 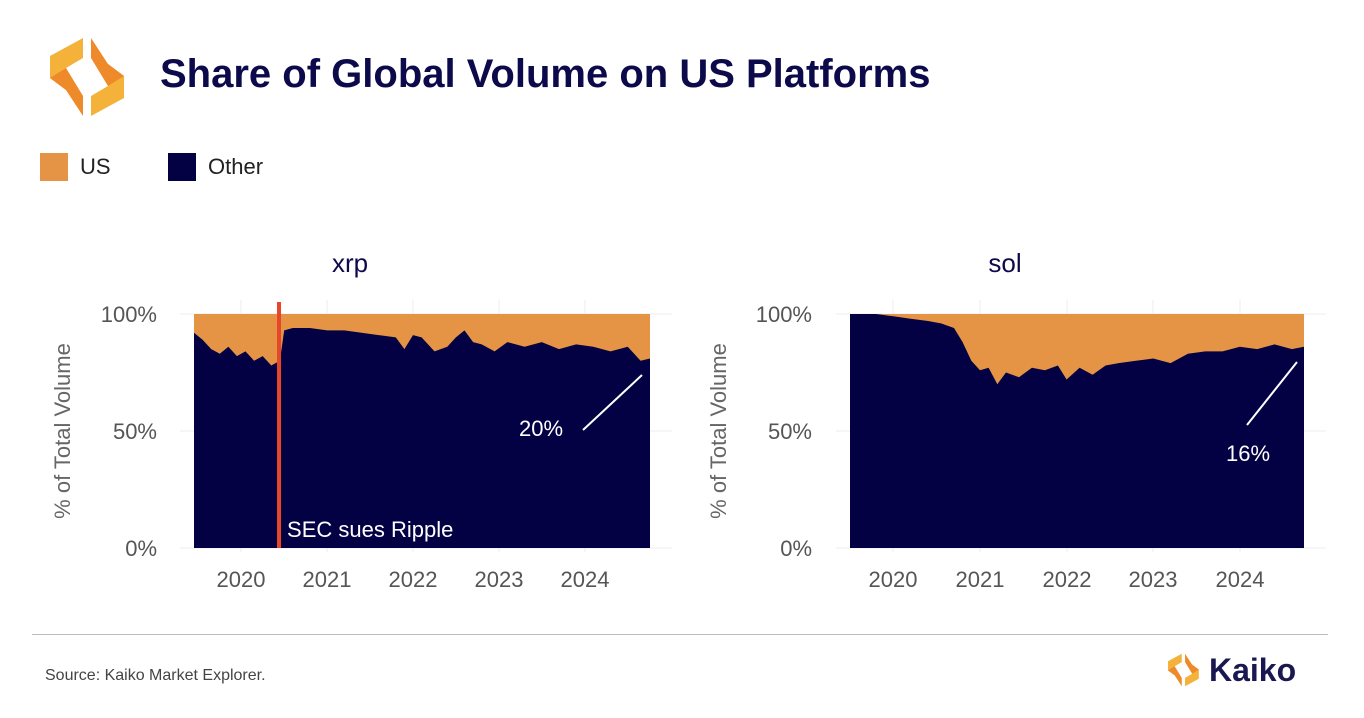 What do you see at coordinates (541, 428) in the screenshot?
I see `annotation-label: 20%` at bounding box center [541, 428].